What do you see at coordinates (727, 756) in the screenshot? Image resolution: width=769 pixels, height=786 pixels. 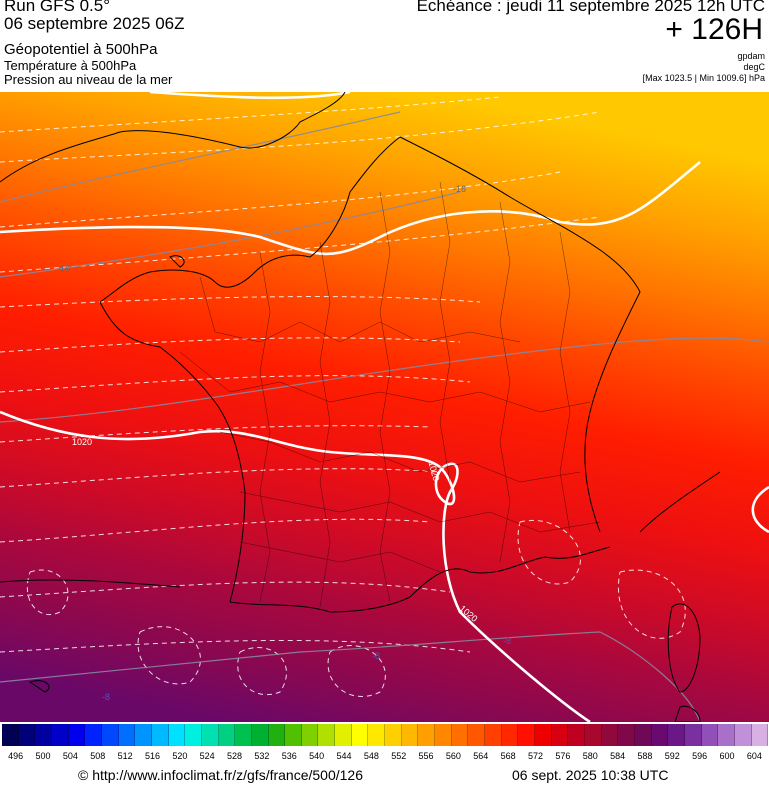 I see `scale-label: 600` at bounding box center [727, 756].